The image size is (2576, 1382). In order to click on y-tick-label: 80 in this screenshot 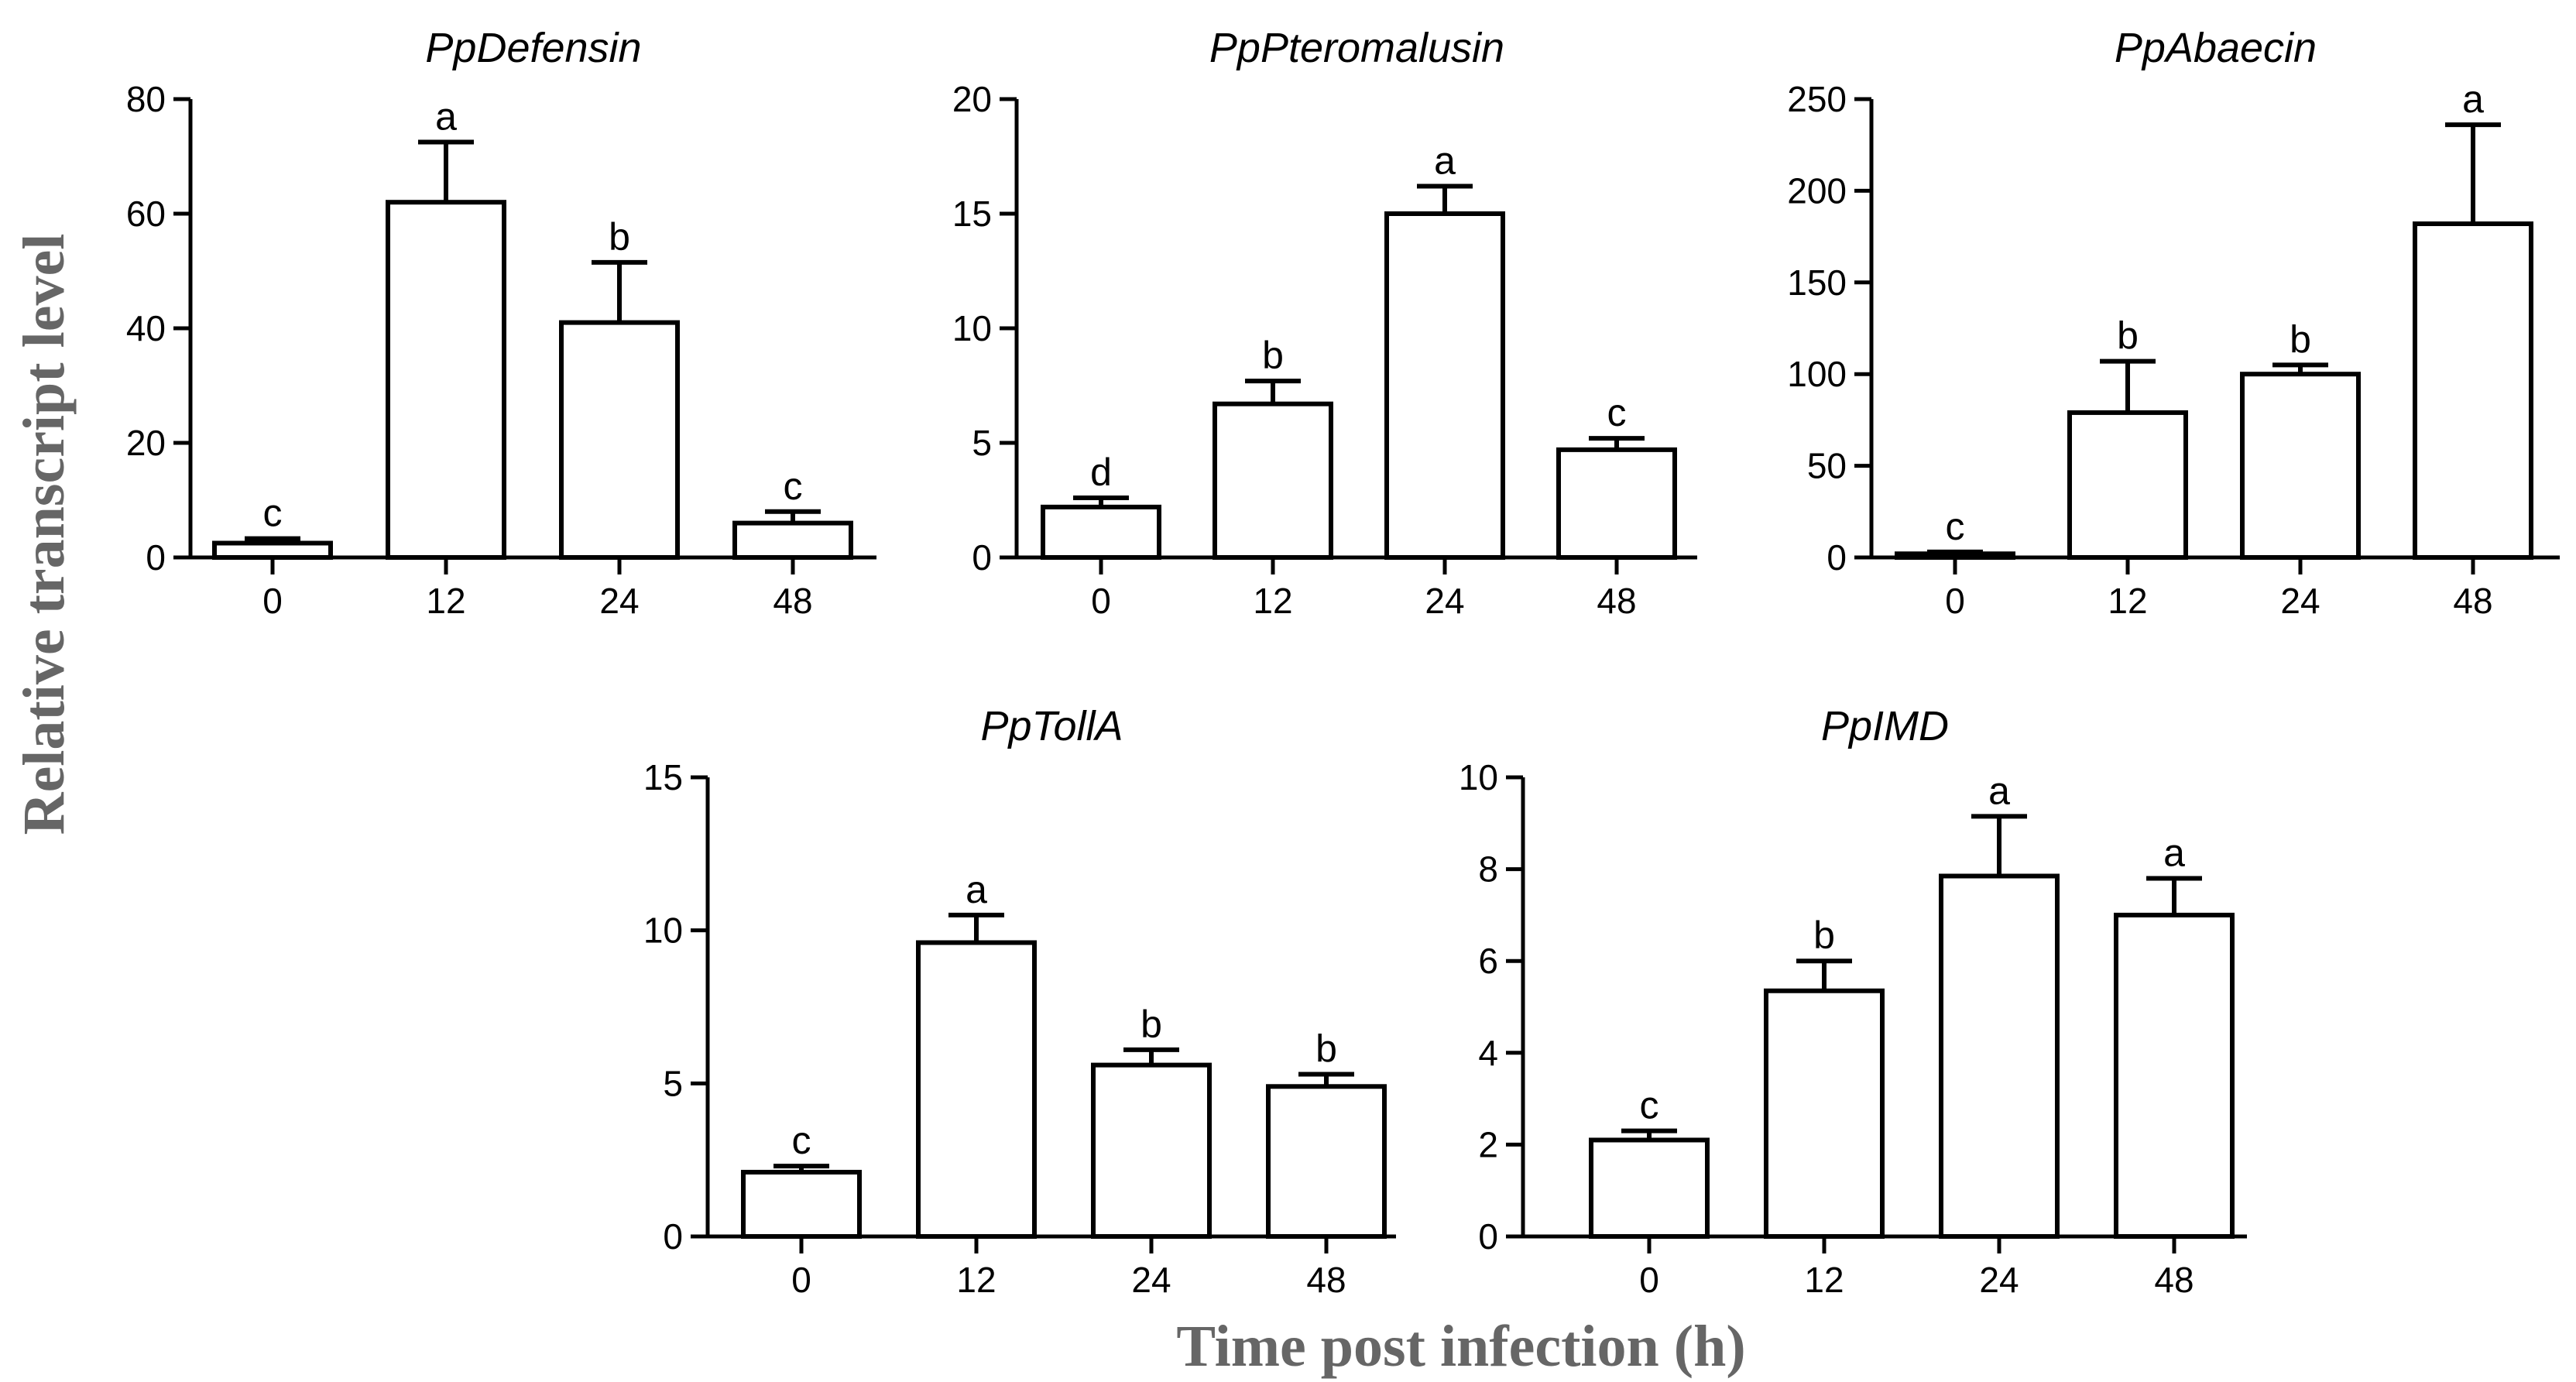, I will do `click(146, 99)`.